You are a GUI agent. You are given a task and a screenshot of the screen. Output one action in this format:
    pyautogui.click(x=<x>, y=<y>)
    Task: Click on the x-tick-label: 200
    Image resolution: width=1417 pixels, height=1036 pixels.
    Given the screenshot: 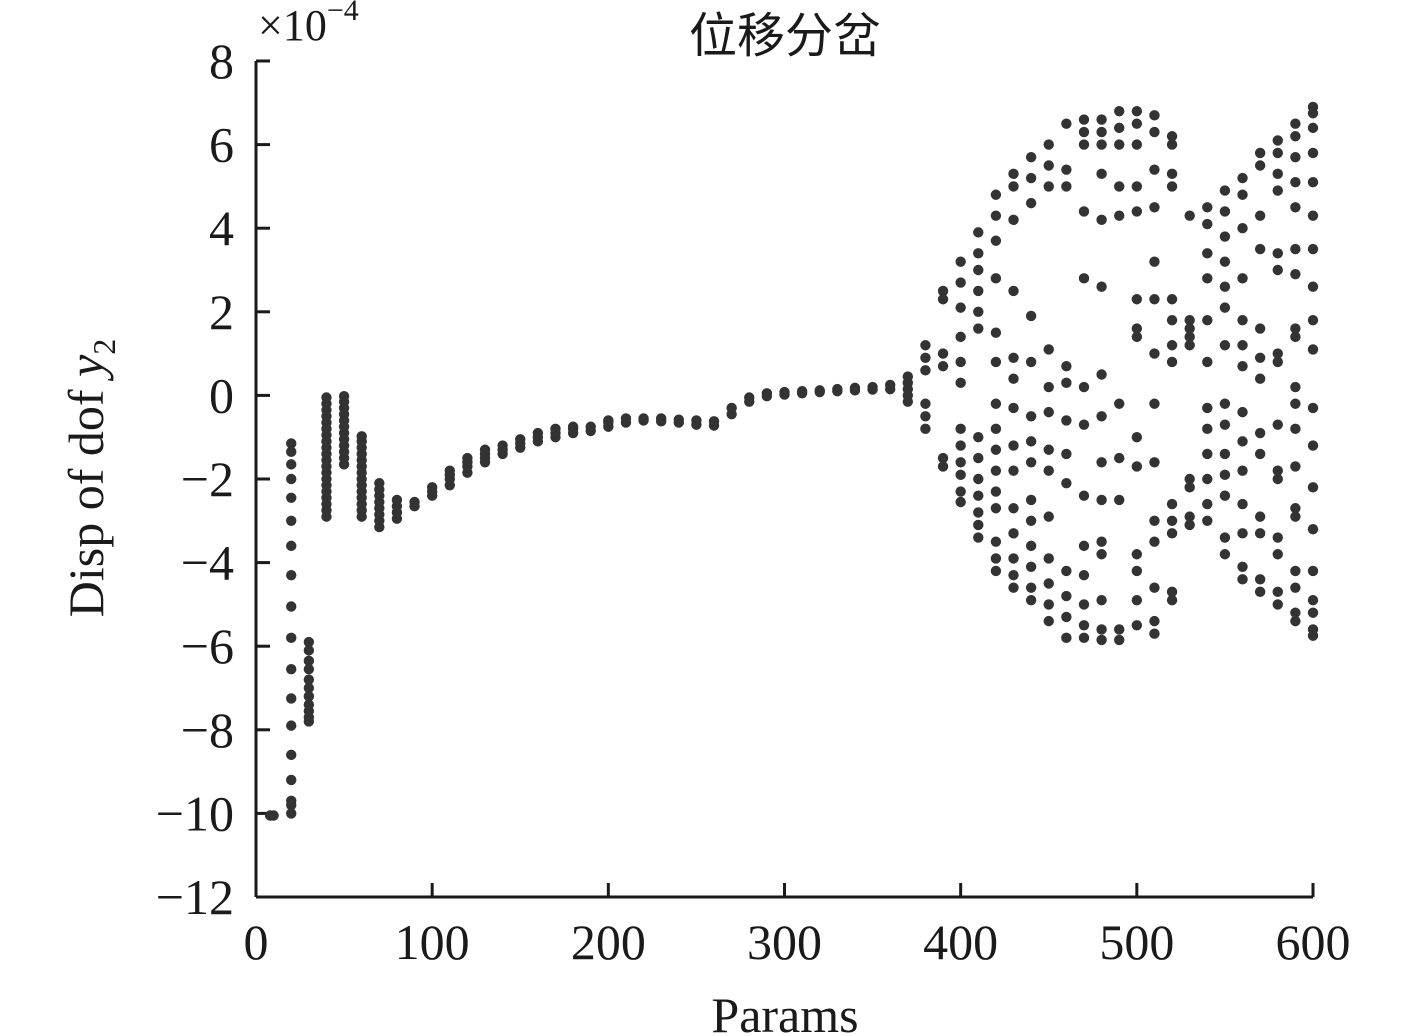 What is the action you would take?
    pyautogui.click(x=608, y=942)
    